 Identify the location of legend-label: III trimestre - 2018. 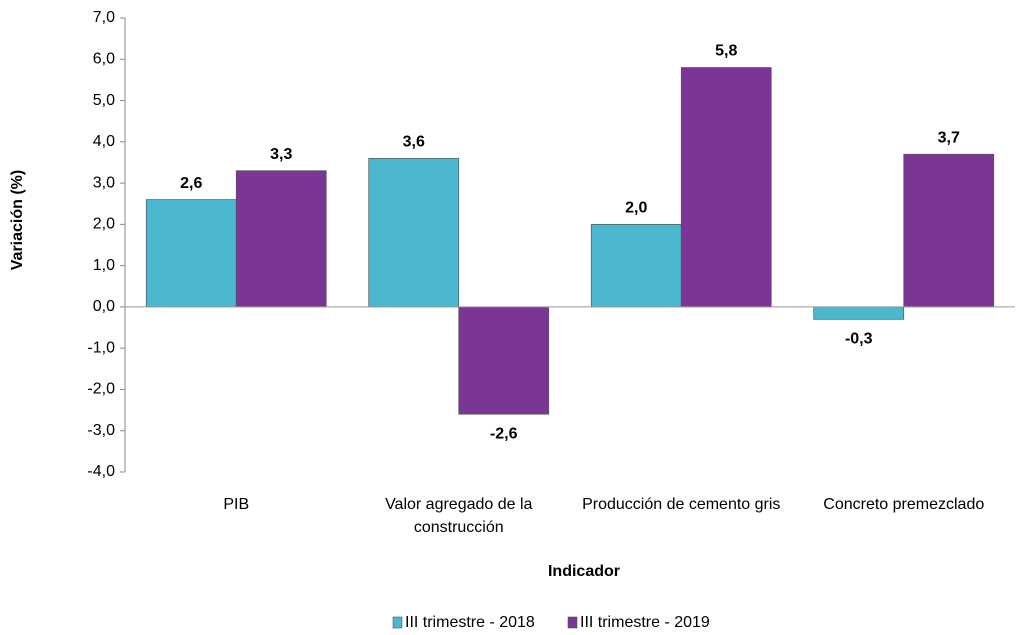
(470, 622).